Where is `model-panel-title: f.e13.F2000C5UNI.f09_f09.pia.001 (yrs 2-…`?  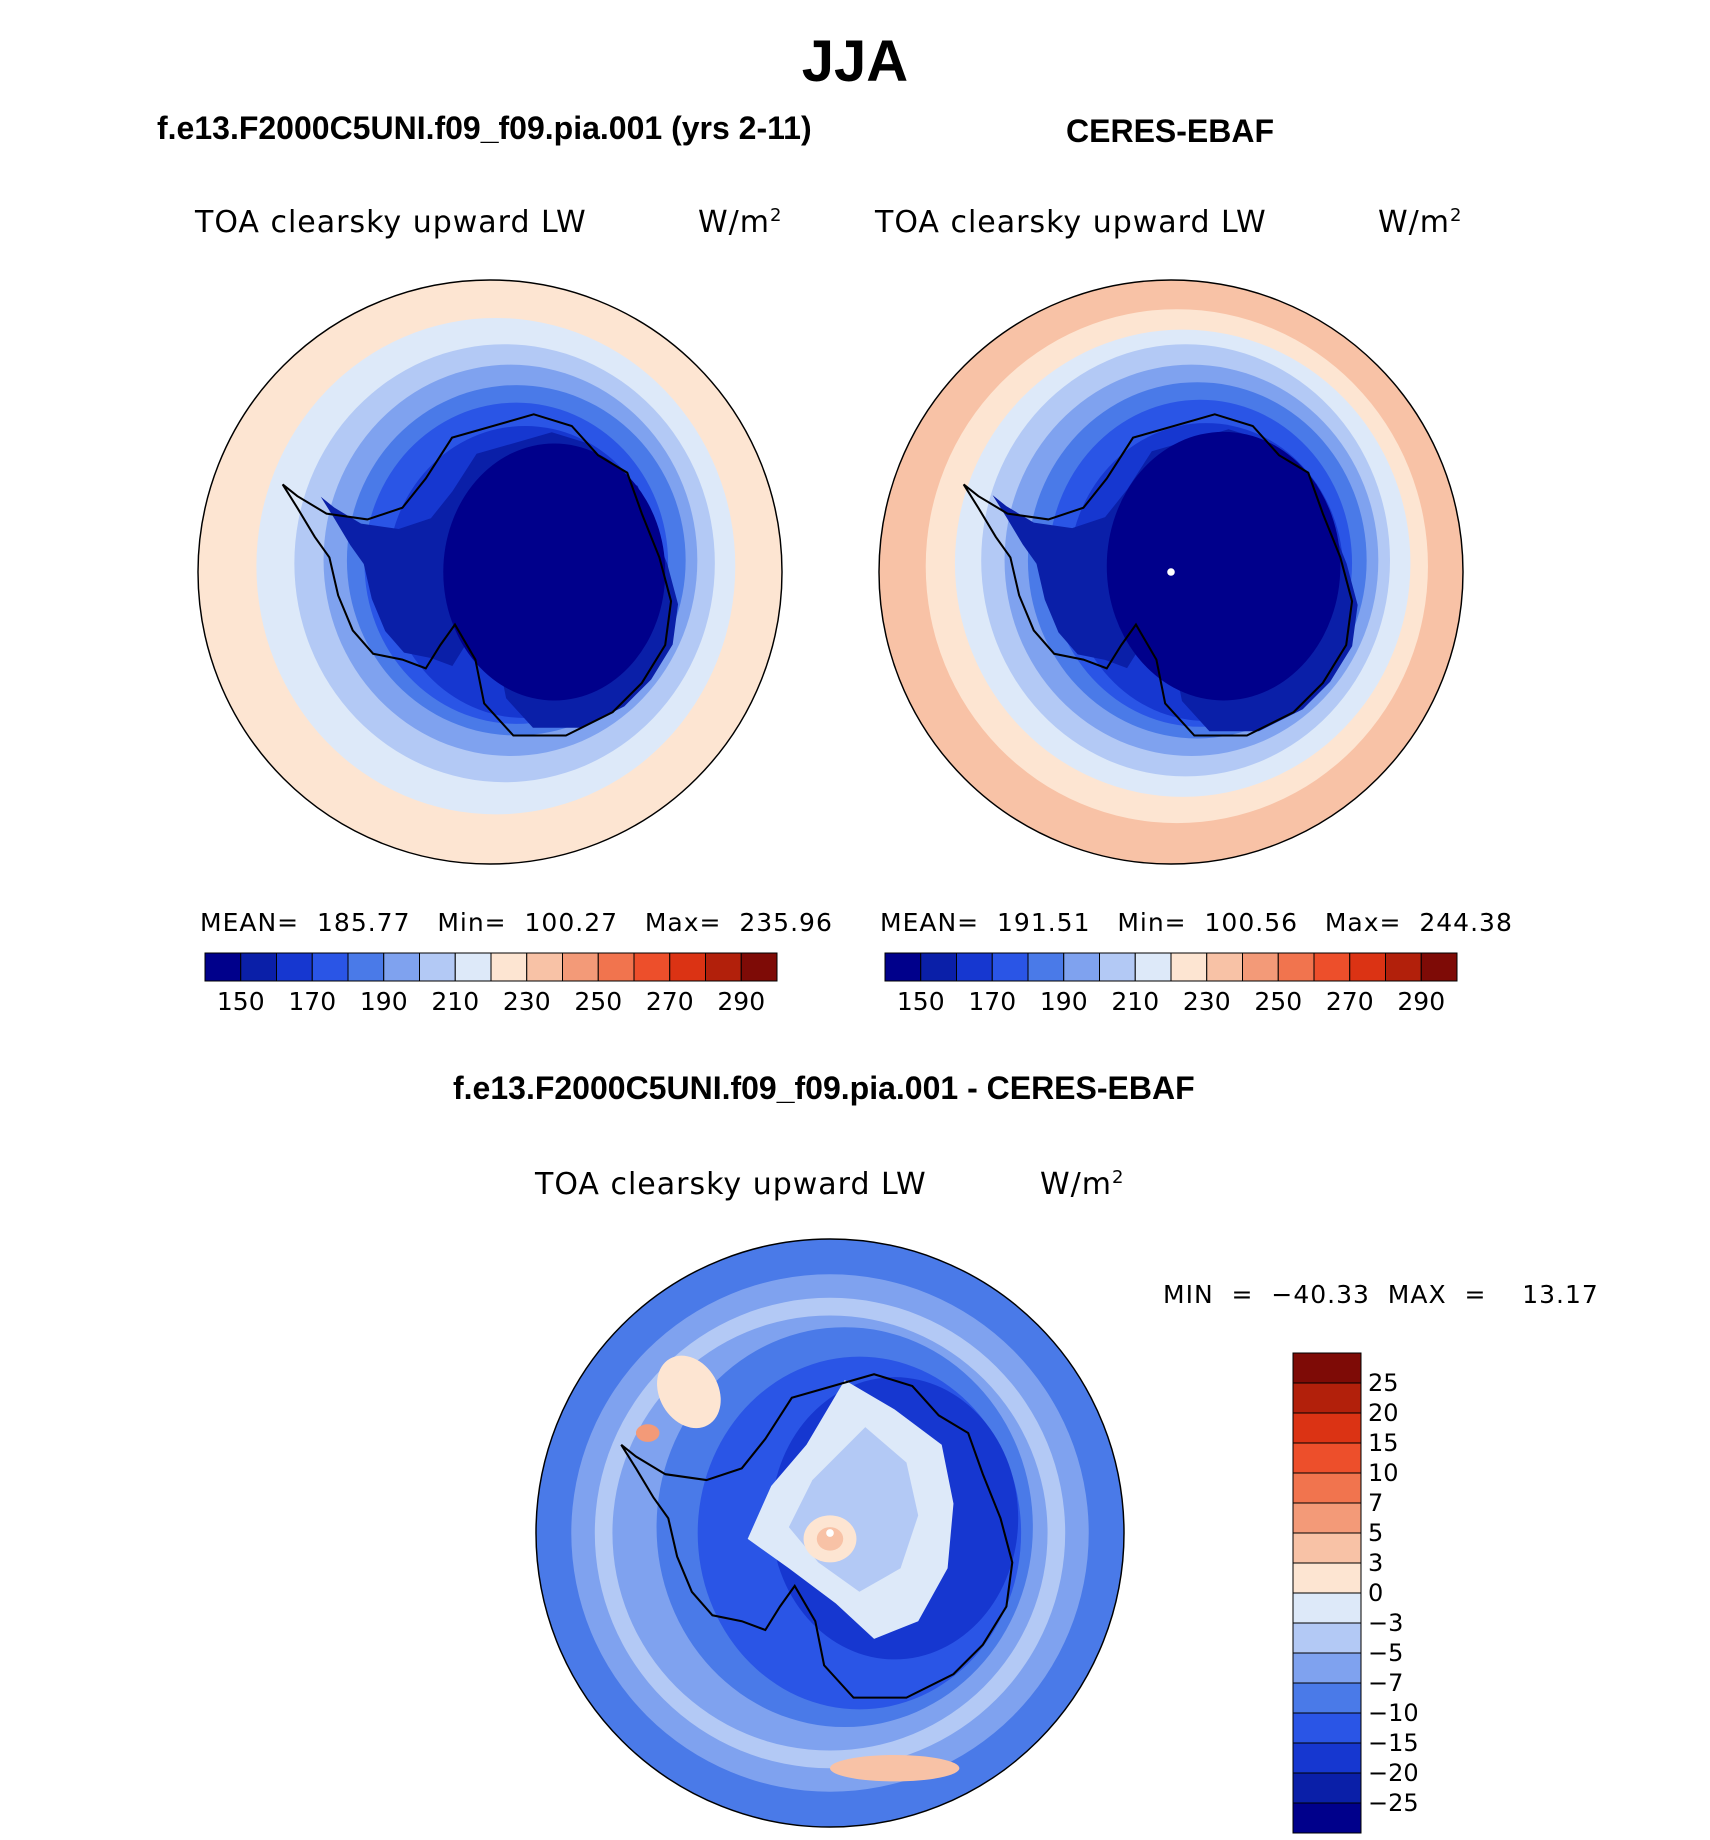
model-panel-title: f.e13.F2000C5UNI.f09_f09.pia.001 (yrs 2-… is located at coordinates (484, 128).